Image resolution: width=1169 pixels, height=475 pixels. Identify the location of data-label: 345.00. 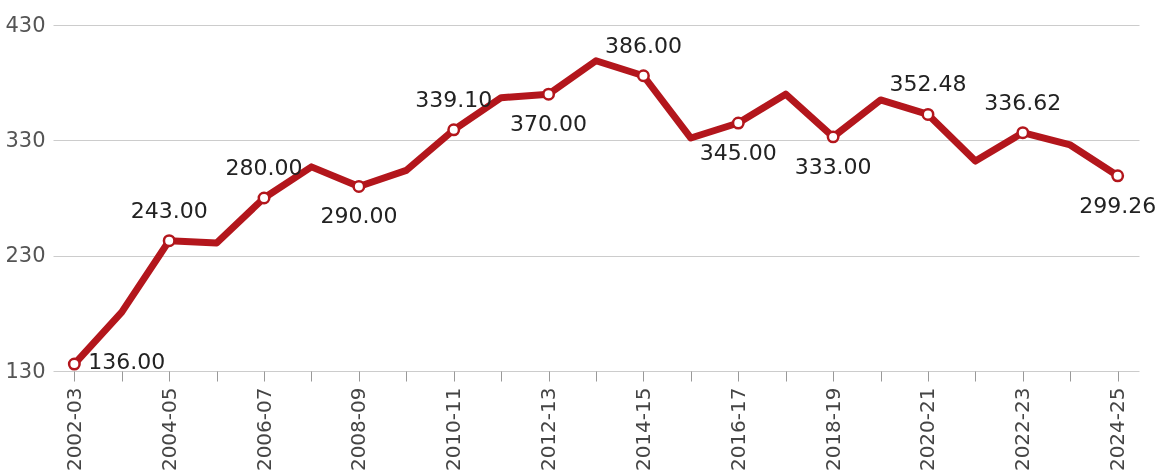
(738, 153).